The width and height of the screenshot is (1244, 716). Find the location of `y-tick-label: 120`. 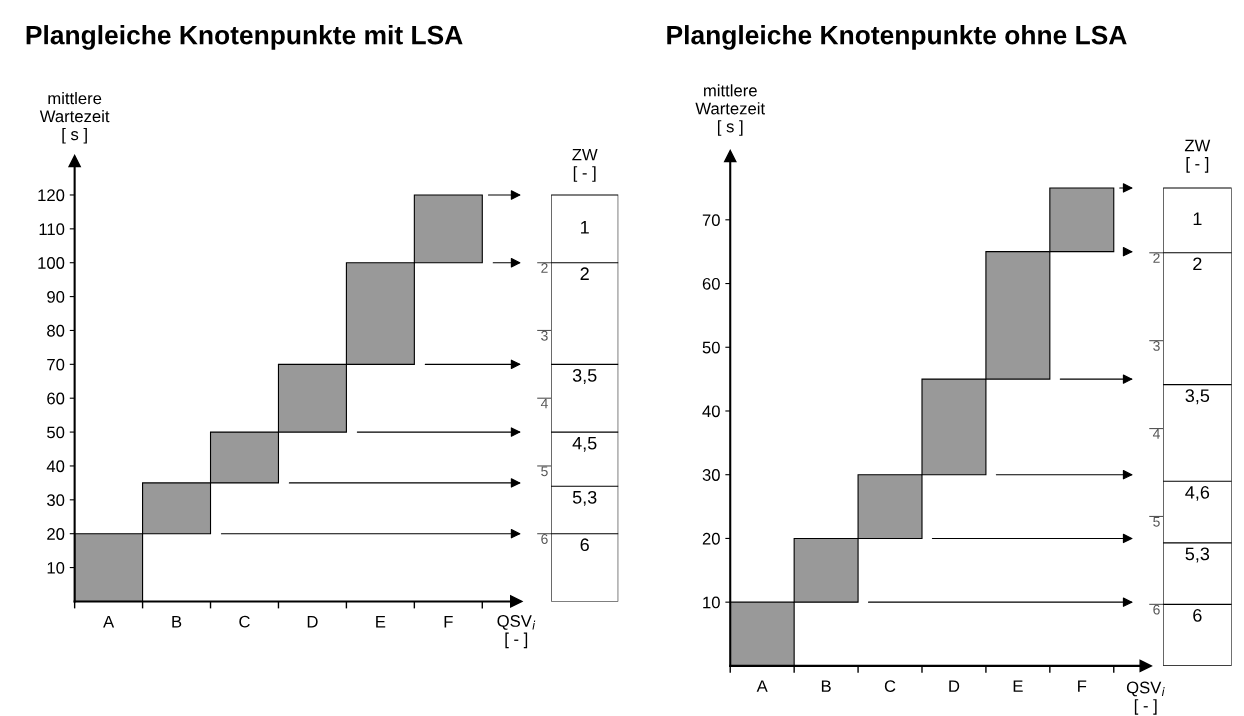

y-tick-label: 120 is located at coordinates (51, 195).